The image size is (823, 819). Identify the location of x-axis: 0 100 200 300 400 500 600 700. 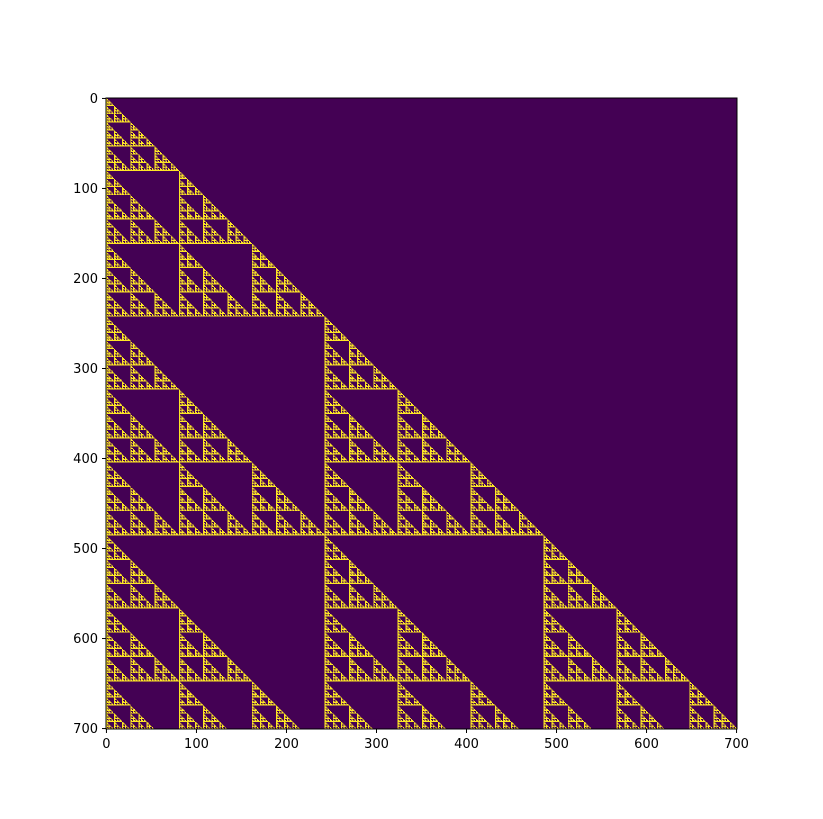
(425, 740).